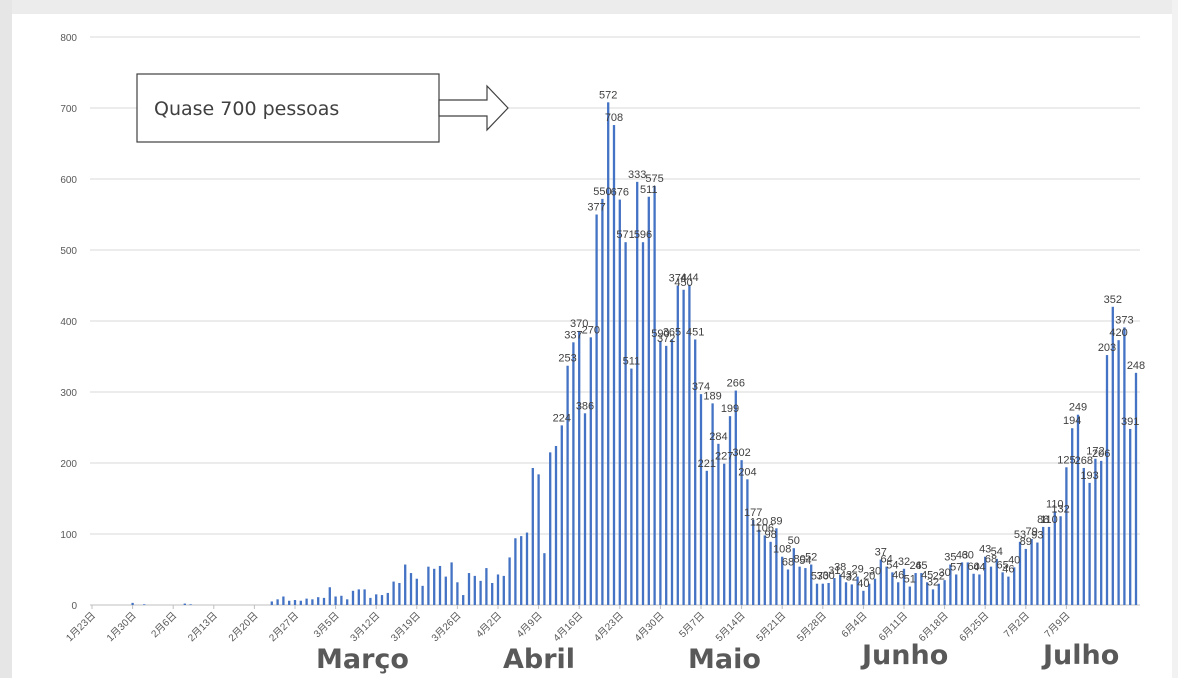  I want to click on x-tick-label: 2月20日, so click(243, 627).